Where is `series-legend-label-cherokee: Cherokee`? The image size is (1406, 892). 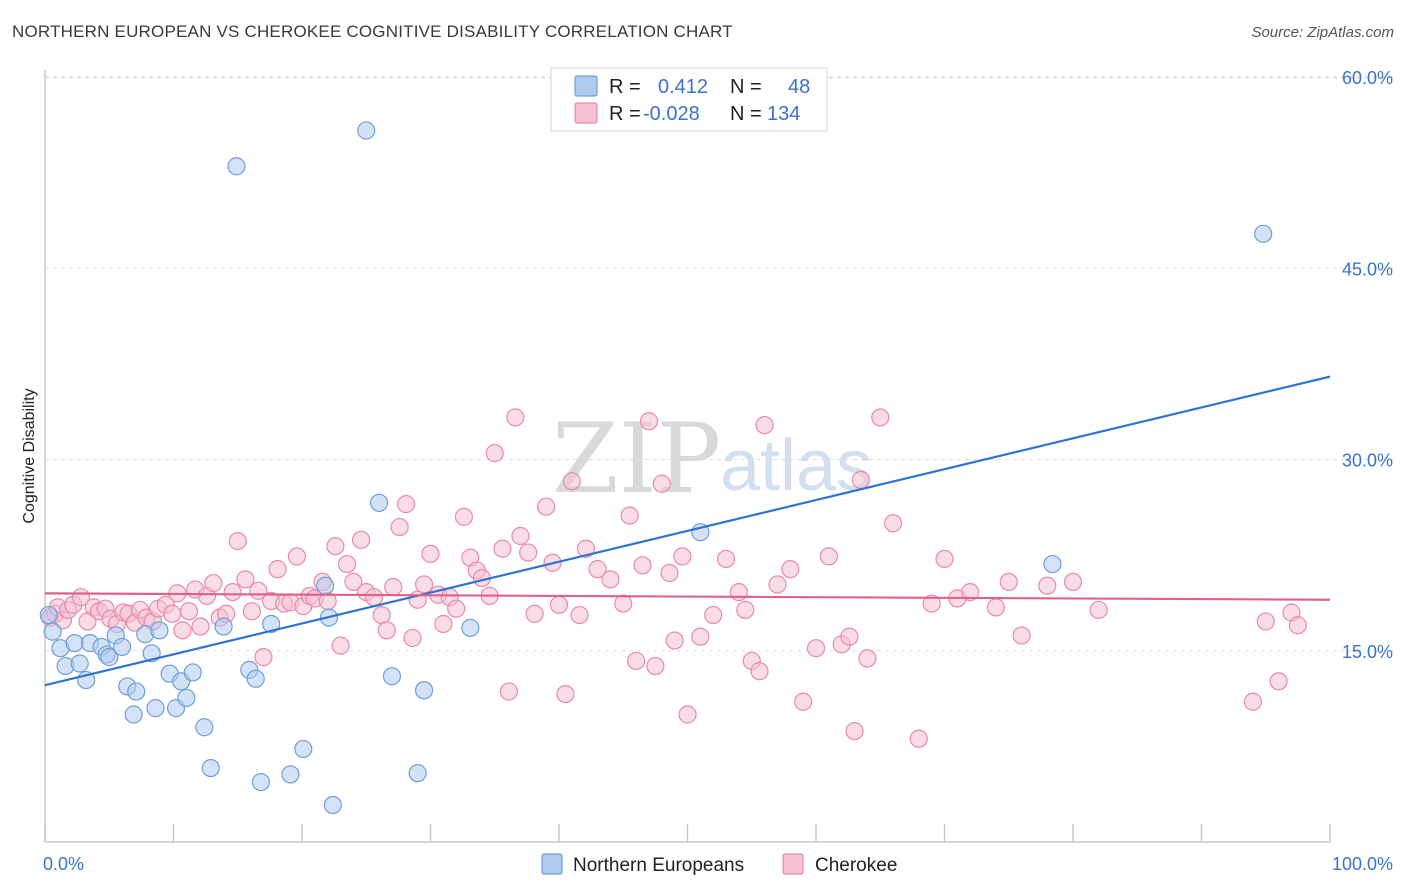
series-legend-label-cherokee: Cherokee is located at coordinates (856, 865).